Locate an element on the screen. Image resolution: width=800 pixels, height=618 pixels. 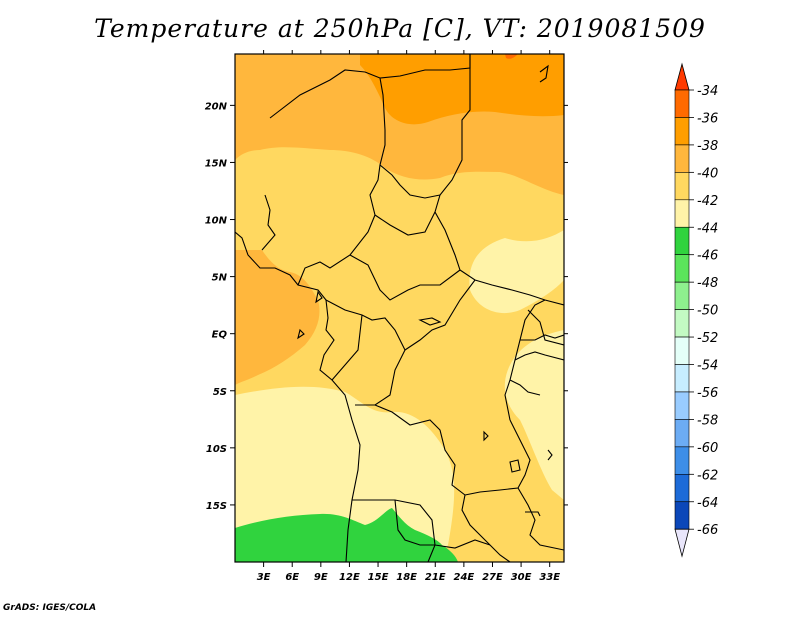
lat-tick-label: 5N is located at coordinates (220, 278).